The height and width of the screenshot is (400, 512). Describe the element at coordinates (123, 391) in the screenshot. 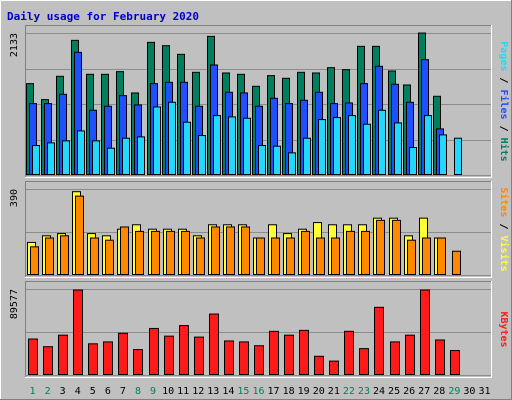

I see `day-label-7: 7` at that location.